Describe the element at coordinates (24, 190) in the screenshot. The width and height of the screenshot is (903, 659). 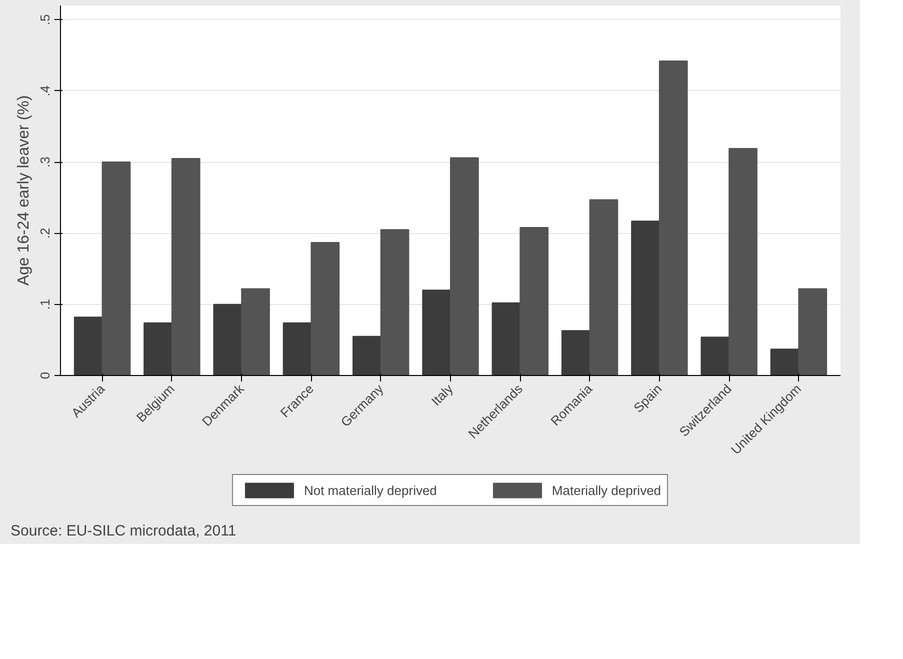
I see `y-axis-title: Age 16-24 early leaver (%)` at that location.